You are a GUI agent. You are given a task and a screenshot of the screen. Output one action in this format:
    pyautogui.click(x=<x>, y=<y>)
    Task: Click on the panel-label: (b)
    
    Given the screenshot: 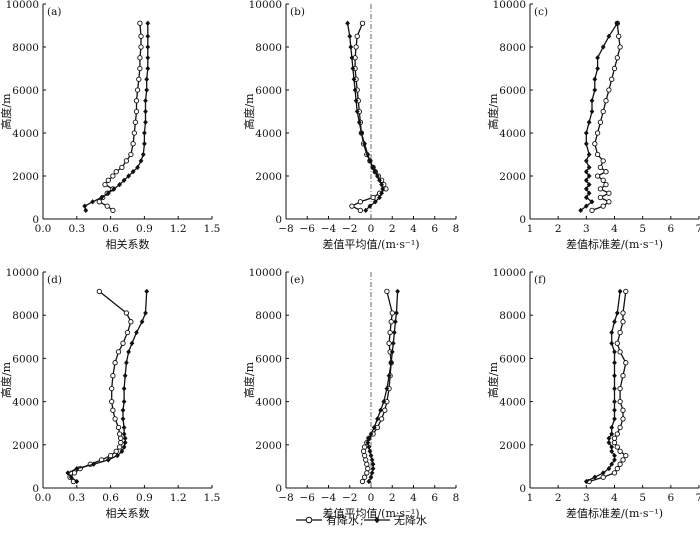 What is the action you would take?
    pyautogui.click(x=297, y=12)
    